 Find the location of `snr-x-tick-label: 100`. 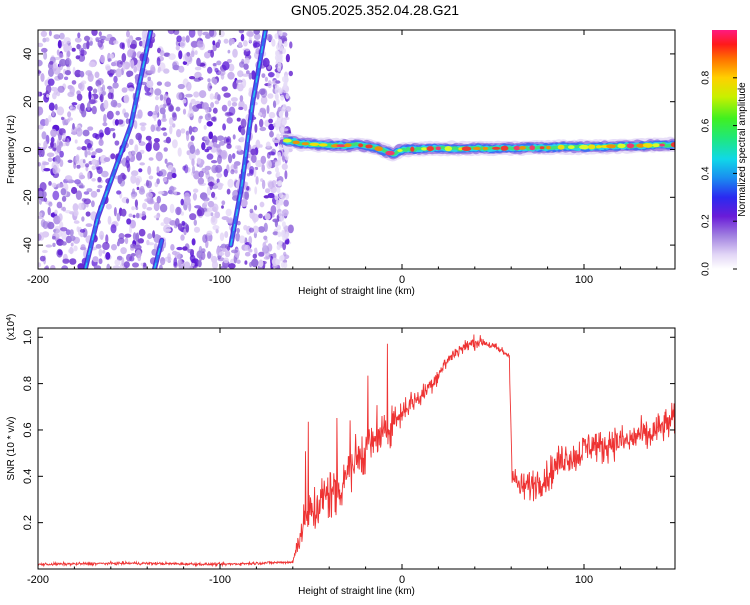

snr-x-tick-label: 100 is located at coordinates (584, 580).